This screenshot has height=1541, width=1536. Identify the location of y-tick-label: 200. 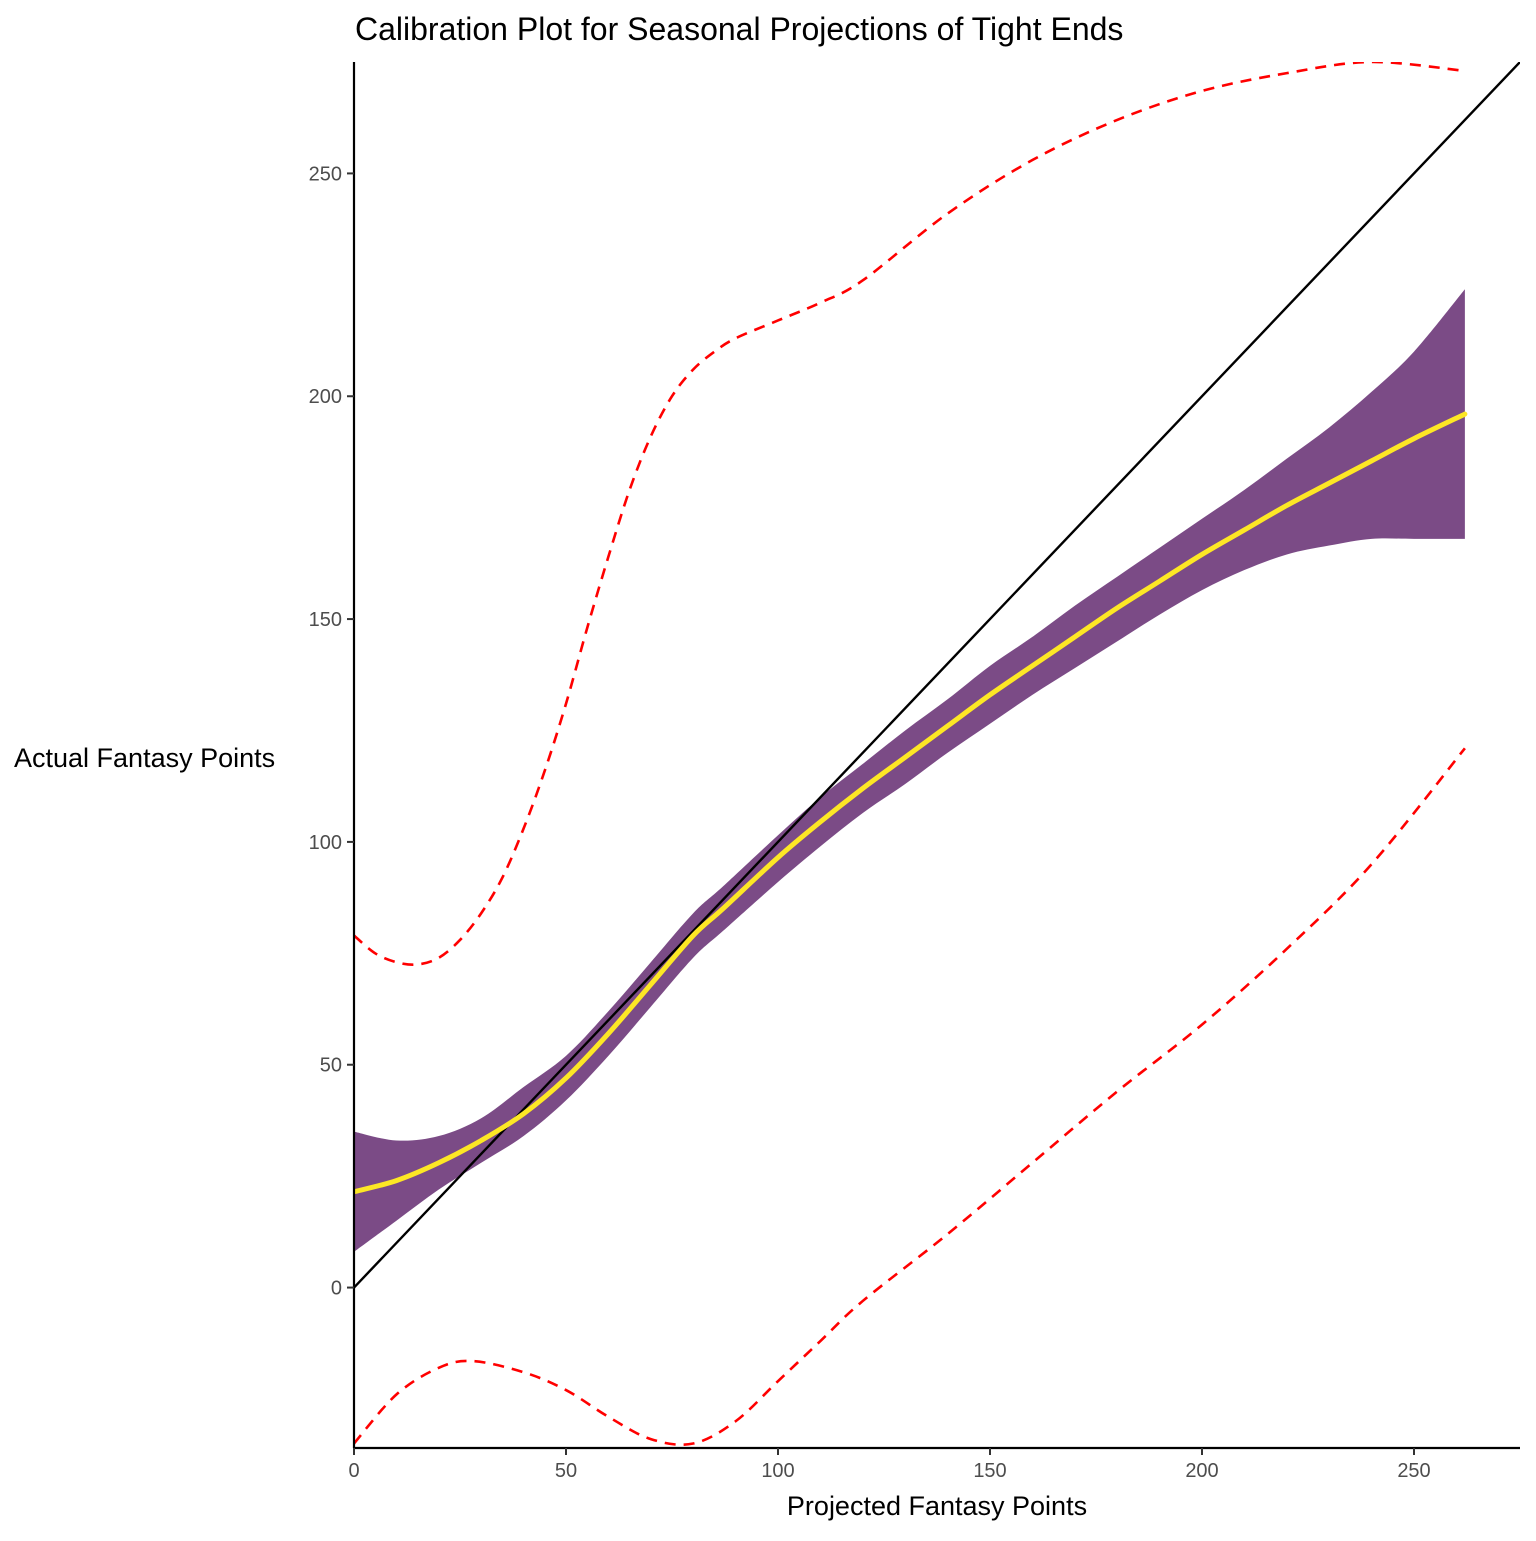
(325, 397).